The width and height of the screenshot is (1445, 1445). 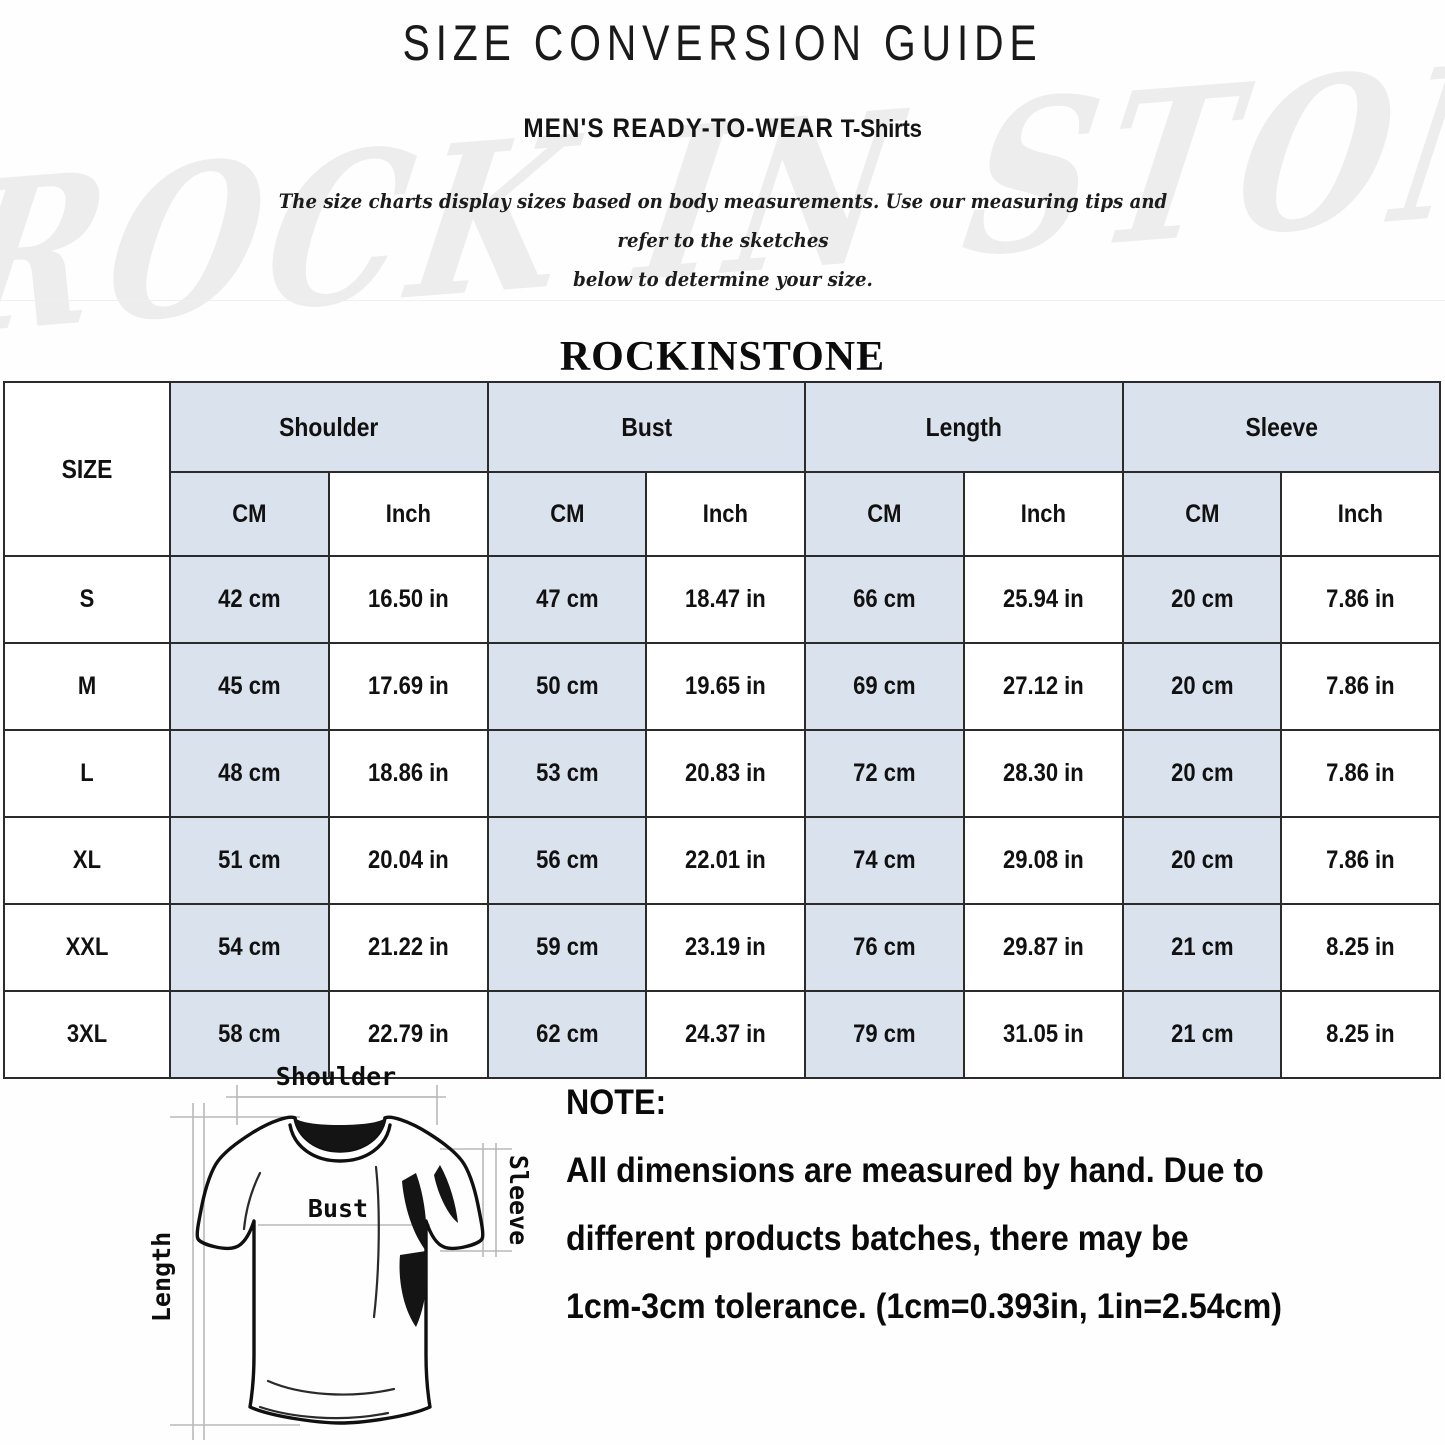 I want to click on row-size-label: S, so click(x=87, y=599).